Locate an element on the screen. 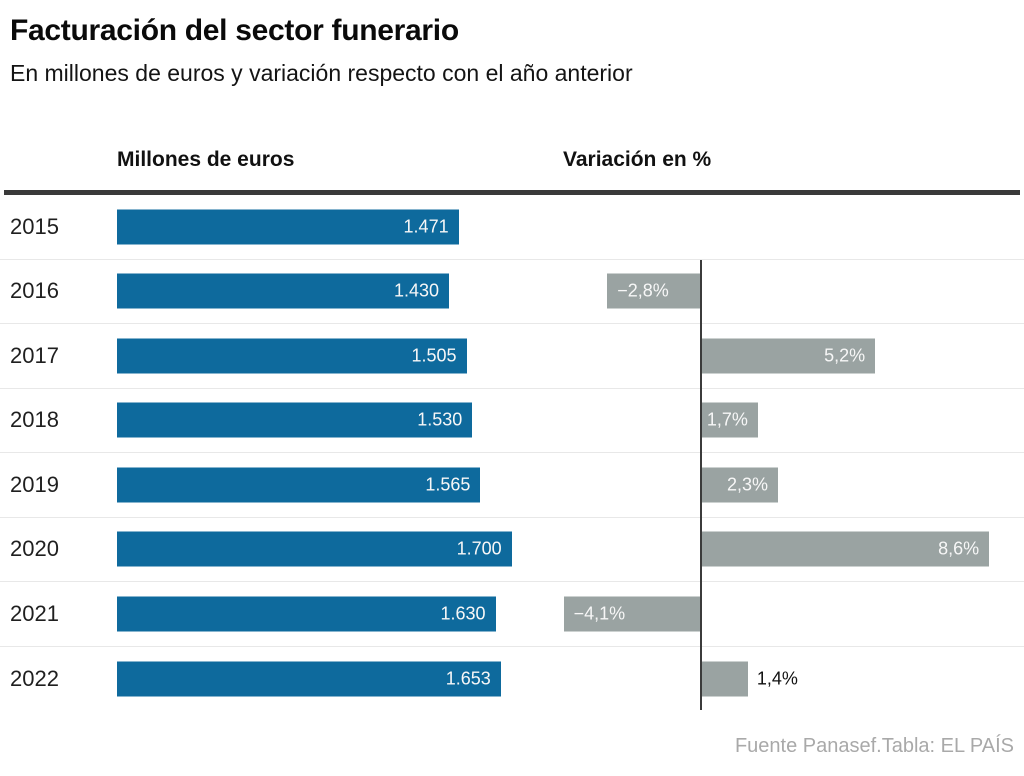 The image size is (1024, 776). table-row: 2018 1.530 1,7% is located at coordinates (512, 421).